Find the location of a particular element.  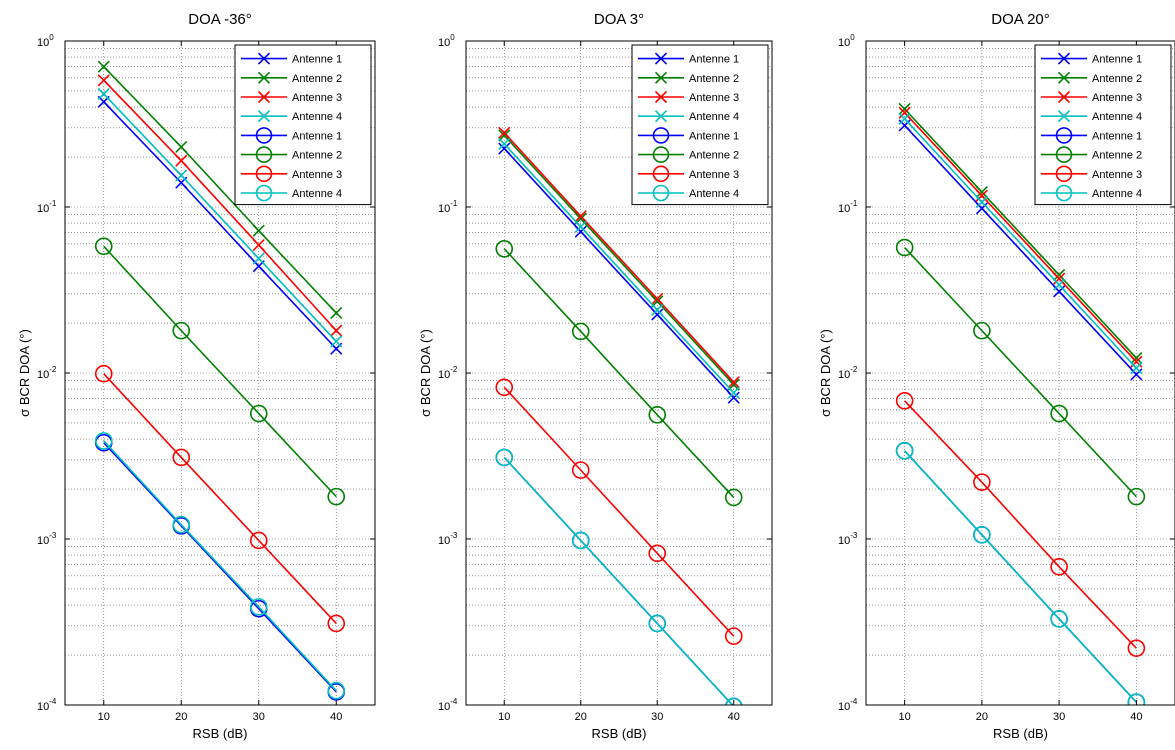

chart-title: DOA 20° is located at coordinates (1020, 19).